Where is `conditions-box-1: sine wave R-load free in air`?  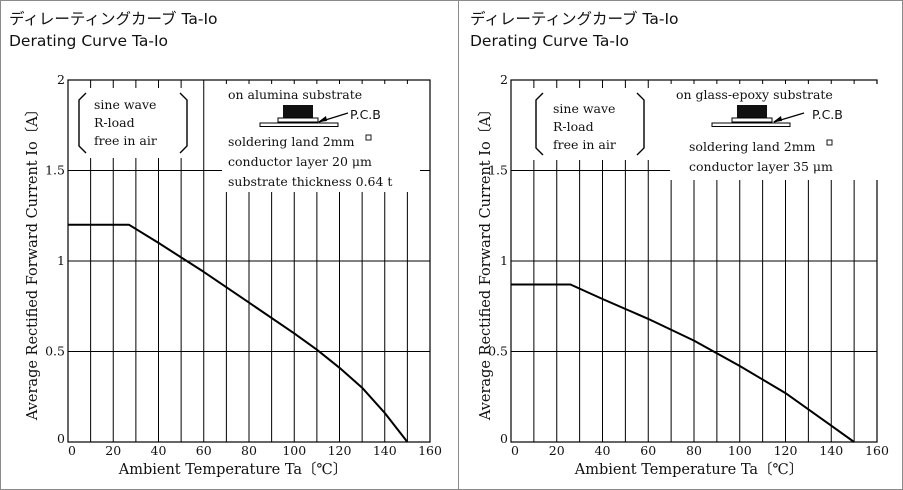 conditions-box-1: sine wave R-load free in air is located at coordinates (134, 123).